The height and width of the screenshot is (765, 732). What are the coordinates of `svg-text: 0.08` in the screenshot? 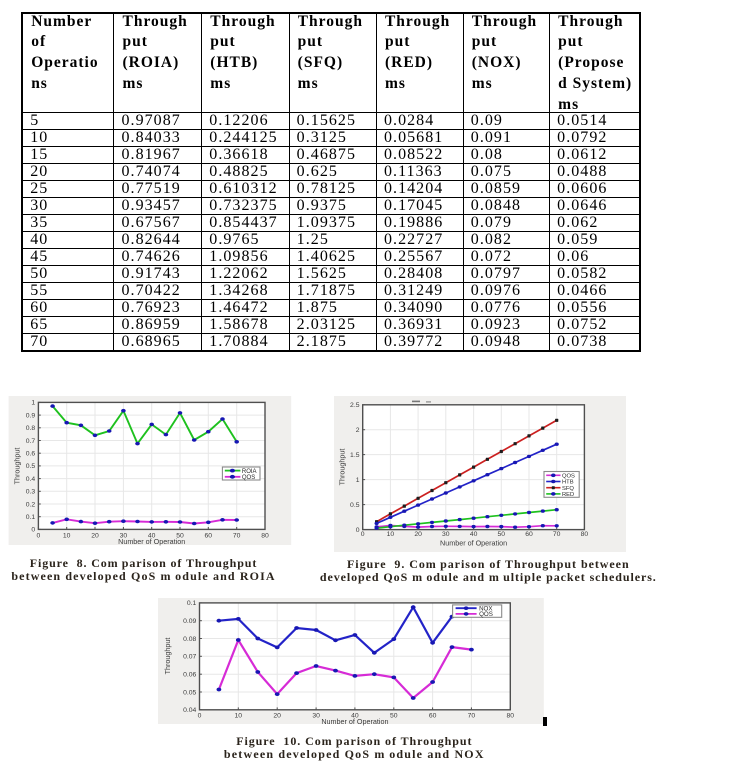 It's located at (189, 639).